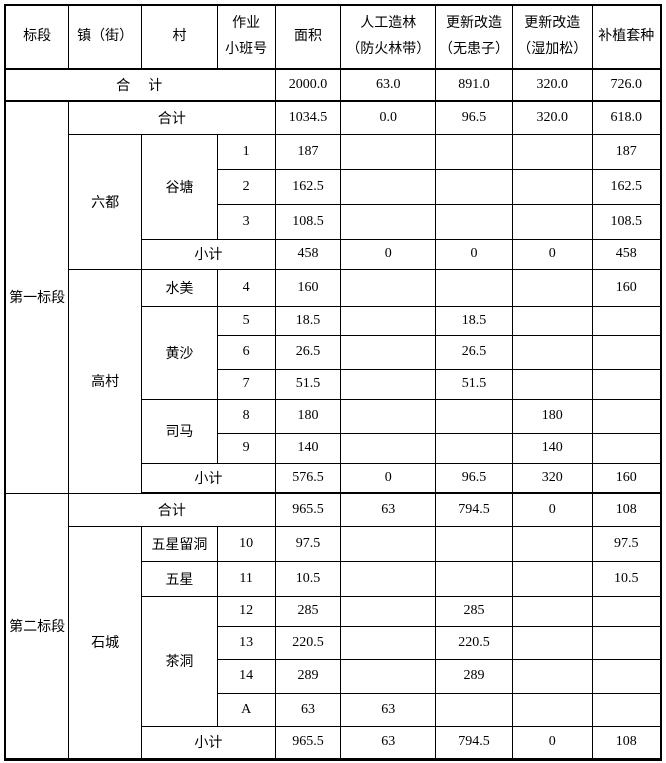 Image resolution: width=666 pixels, height=763 pixels. I want to click on plot-number: 3, so click(246, 221).